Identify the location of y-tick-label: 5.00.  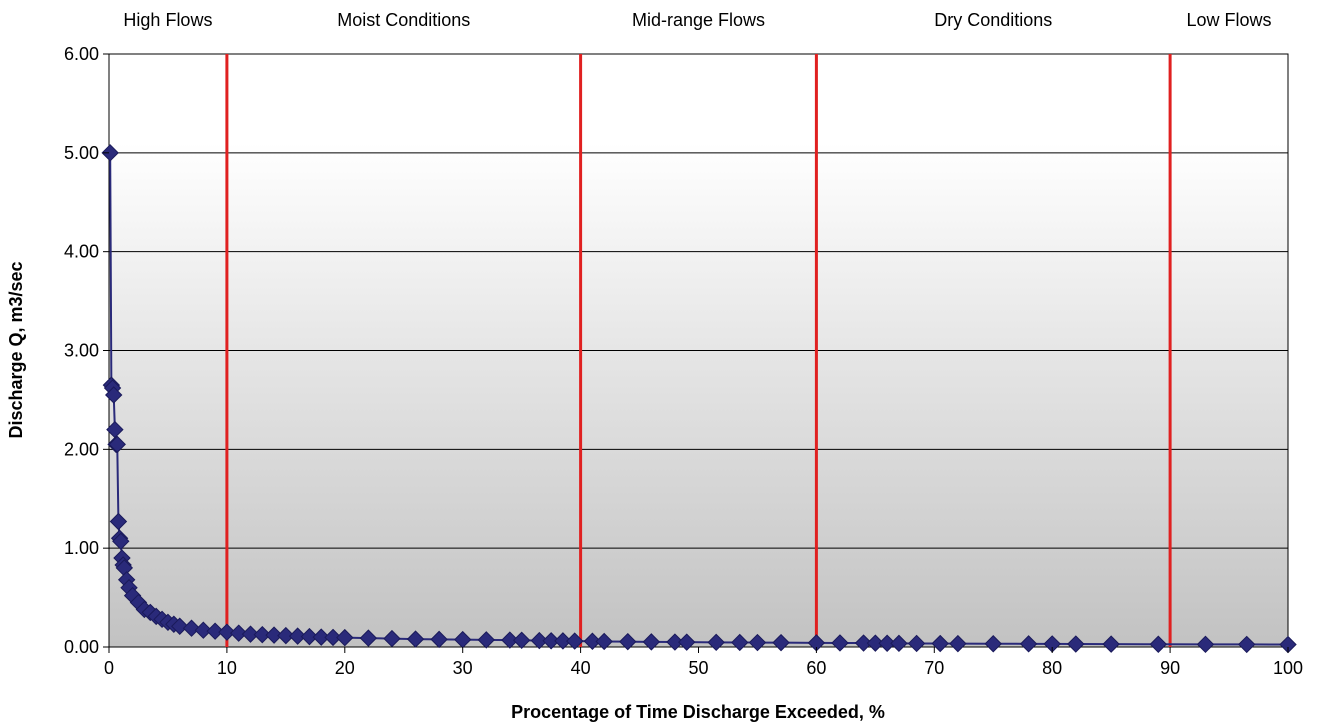
(81, 153).